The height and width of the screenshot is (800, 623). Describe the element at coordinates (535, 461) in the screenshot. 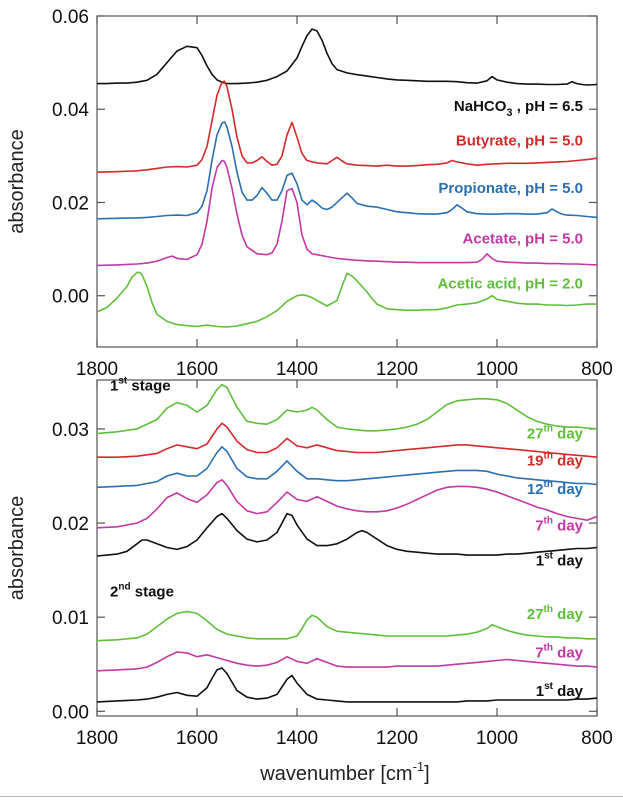

I see `day-label-num: 19` at that location.